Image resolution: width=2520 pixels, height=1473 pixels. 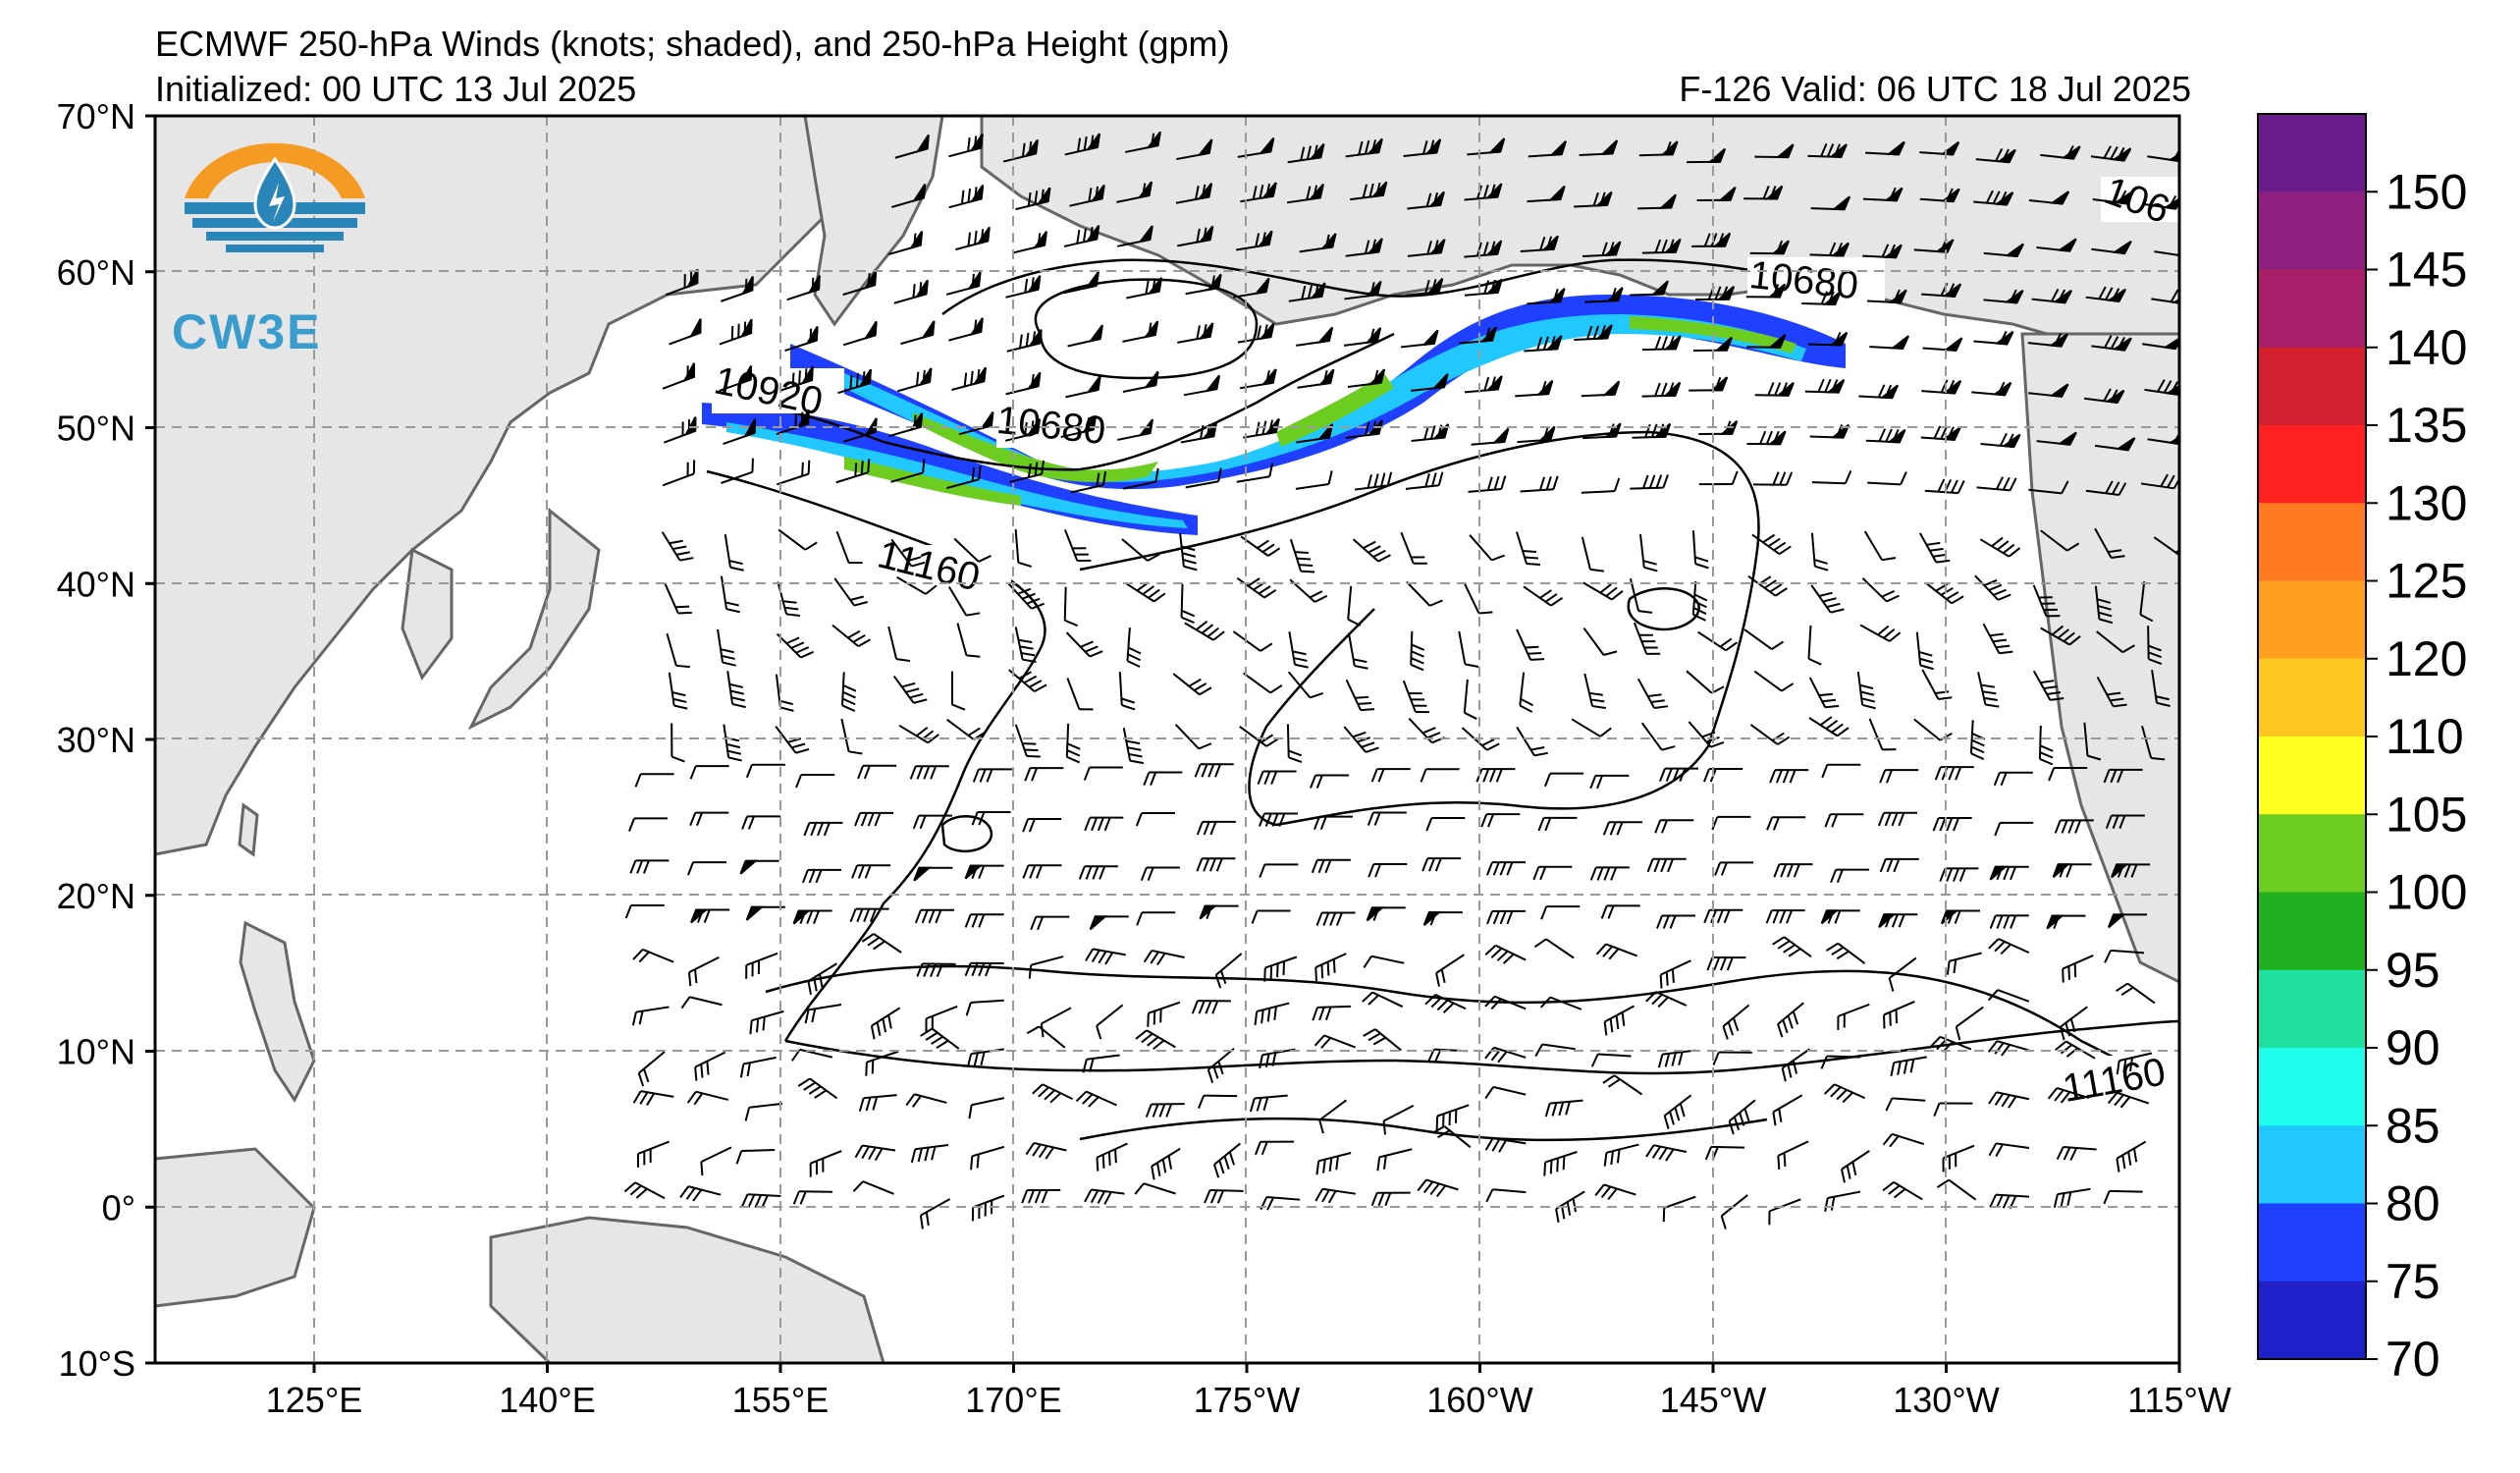 I want to click on colorbar-label: 130, so click(x=2426, y=502).